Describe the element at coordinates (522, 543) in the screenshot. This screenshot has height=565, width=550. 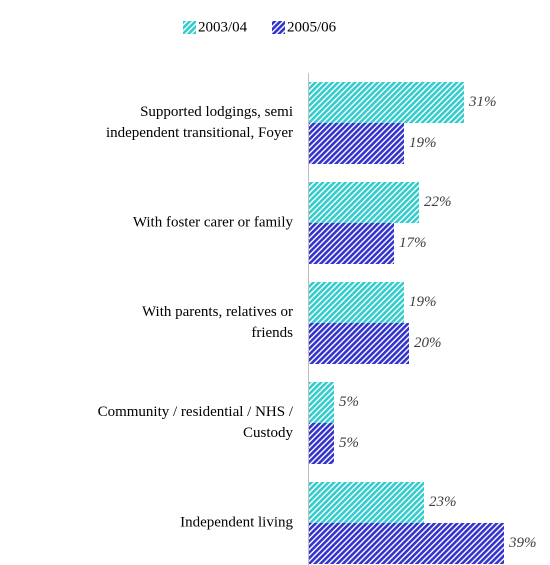
I see `value-label: 39%` at that location.